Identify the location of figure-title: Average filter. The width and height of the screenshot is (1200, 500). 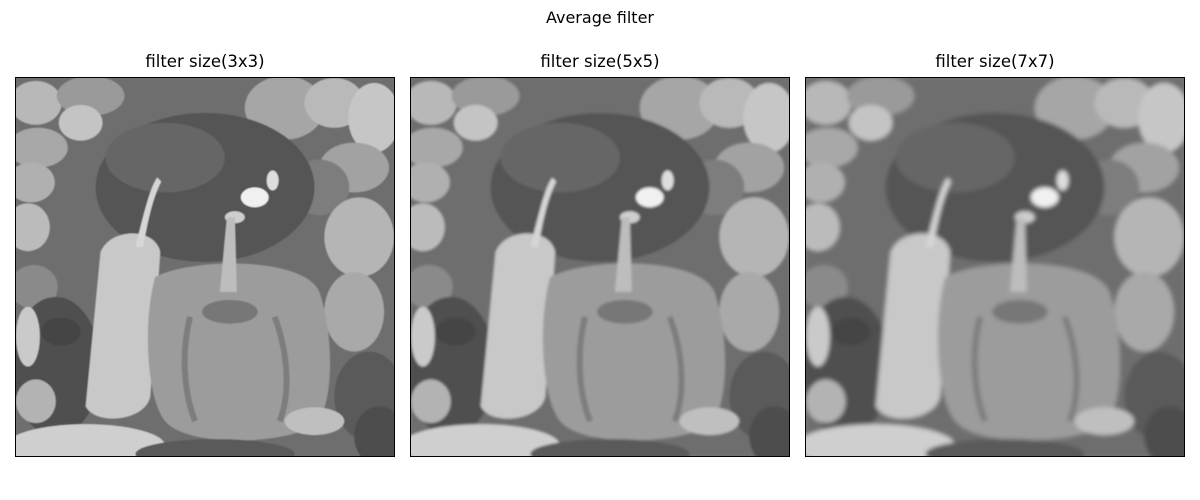
(599, 17).